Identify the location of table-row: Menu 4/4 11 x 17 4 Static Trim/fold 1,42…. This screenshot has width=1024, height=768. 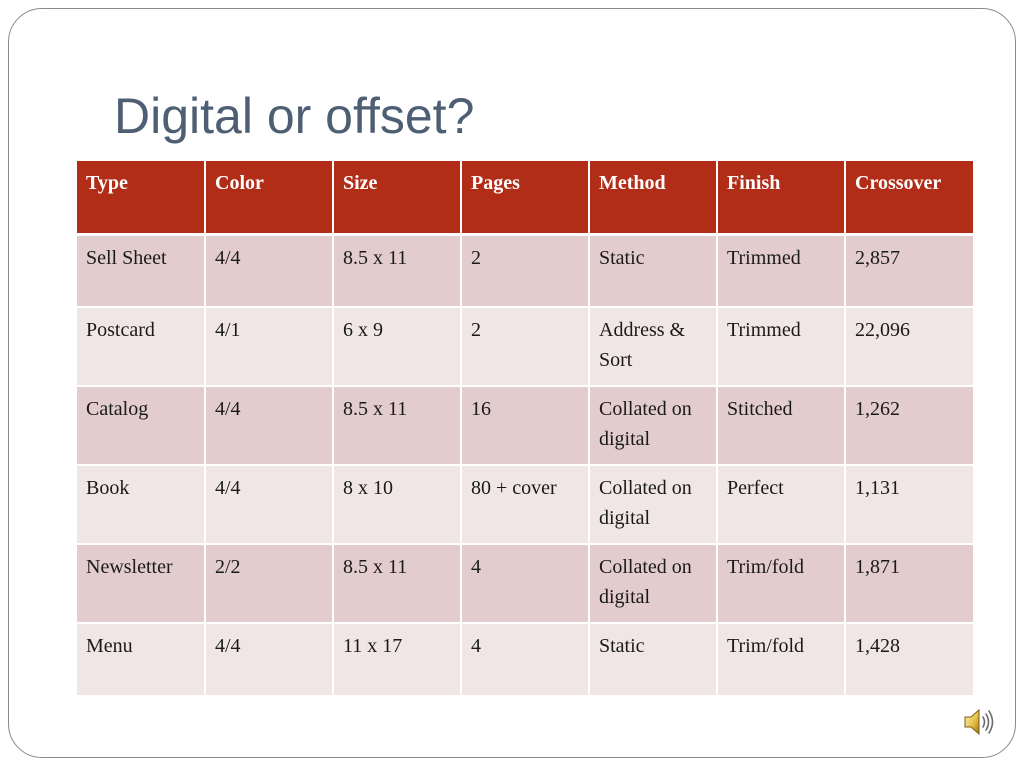
(525, 660).